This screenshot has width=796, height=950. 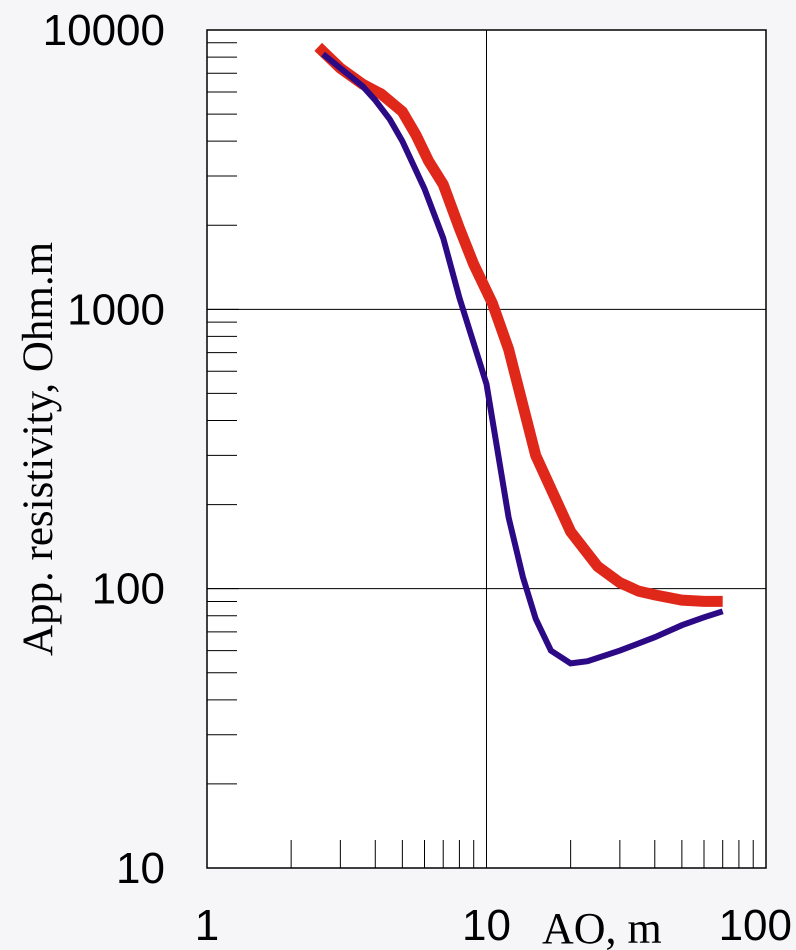 I want to click on y-tick-label: 10000, so click(x=104, y=30).